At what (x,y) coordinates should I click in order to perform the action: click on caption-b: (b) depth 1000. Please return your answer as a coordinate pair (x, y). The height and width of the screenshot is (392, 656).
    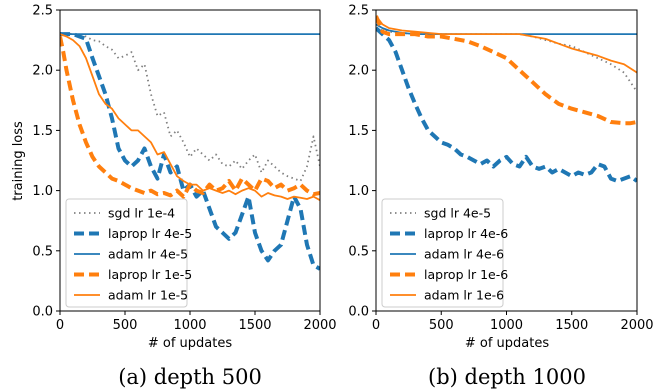
    Looking at the image, I should click on (507, 377).